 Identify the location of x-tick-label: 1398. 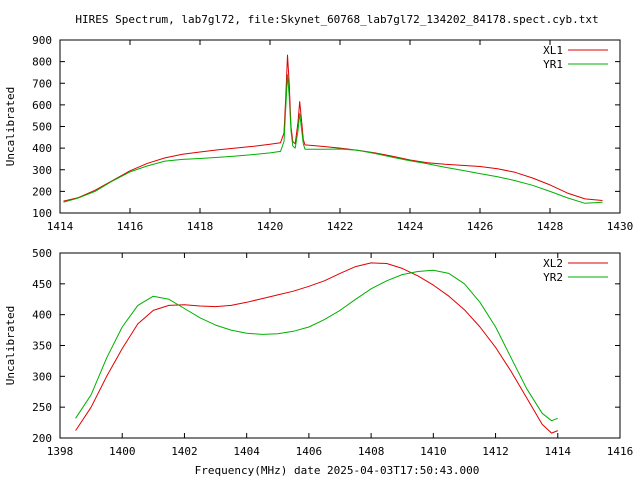
(60, 451).